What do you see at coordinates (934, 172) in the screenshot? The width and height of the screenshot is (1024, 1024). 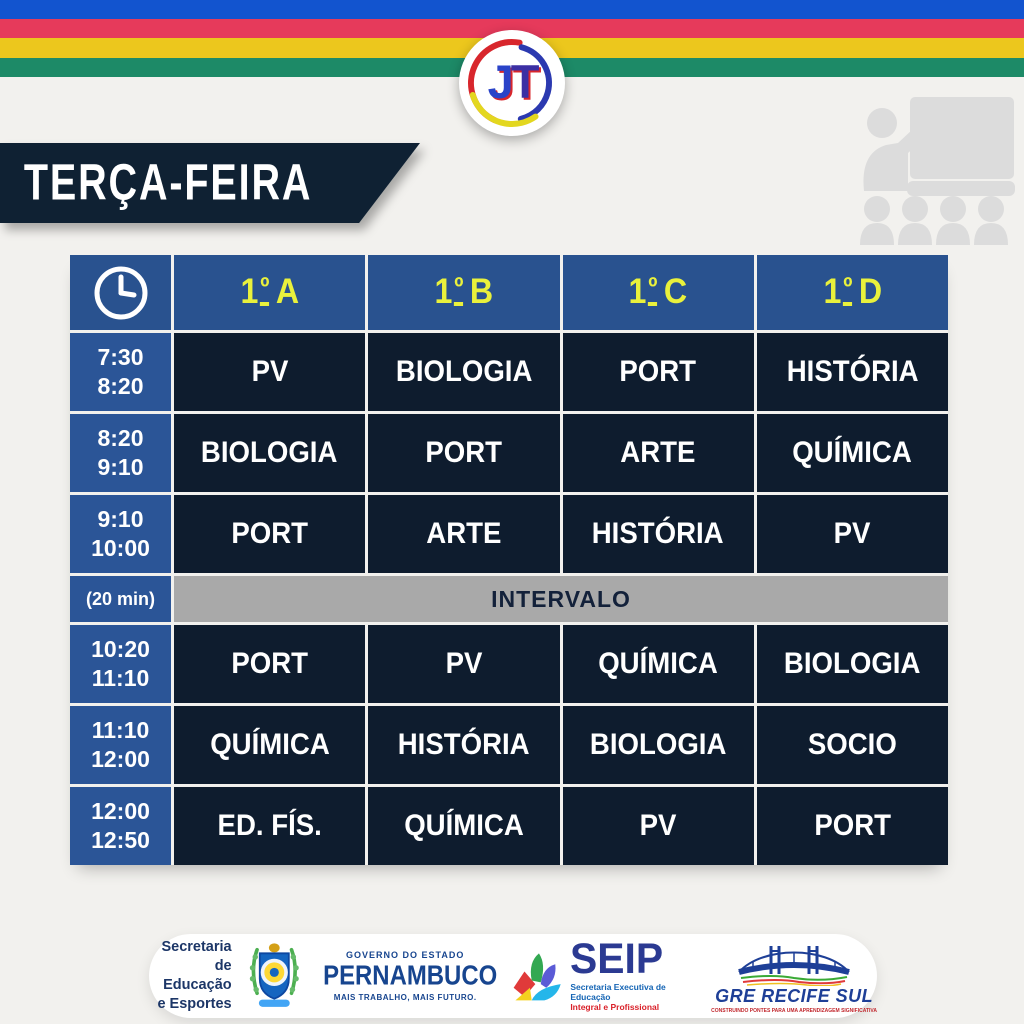 I see `classroom-watermark-icon` at bounding box center [934, 172].